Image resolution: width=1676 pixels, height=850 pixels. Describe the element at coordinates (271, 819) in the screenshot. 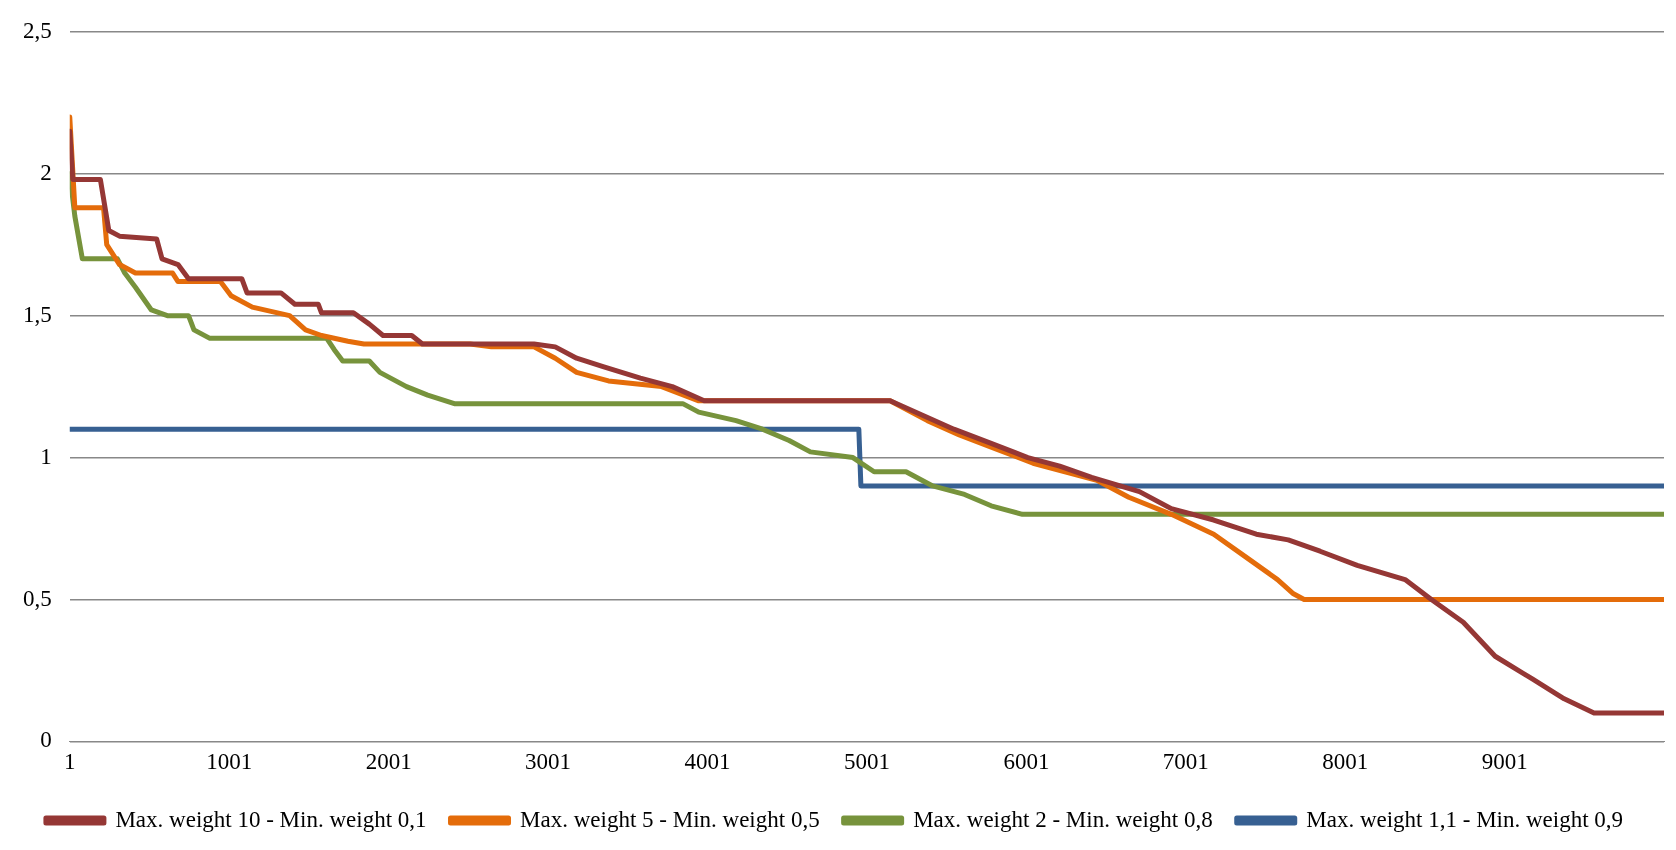

I see `legend-label: Max. weight 10 - Min. weight 0,1` at that location.